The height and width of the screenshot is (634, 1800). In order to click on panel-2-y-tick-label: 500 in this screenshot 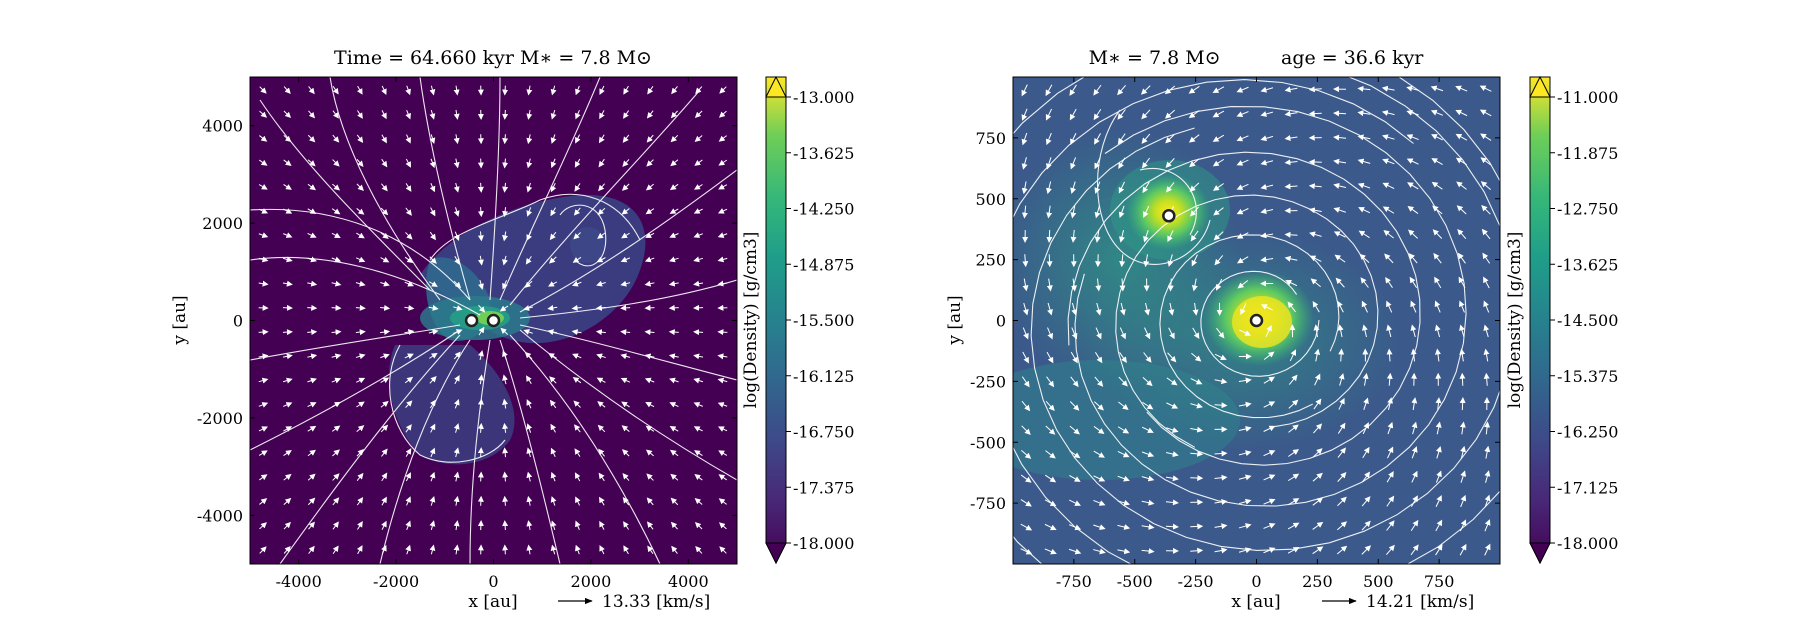, I will do `click(990, 199)`.